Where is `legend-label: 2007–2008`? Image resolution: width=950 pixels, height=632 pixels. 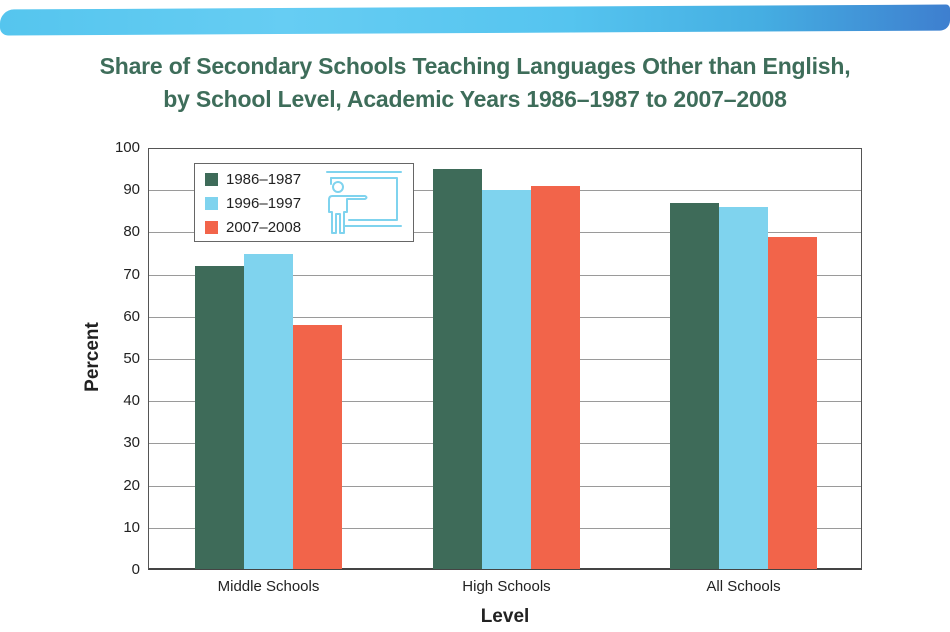
legend-label: 2007–2008 is located at coordinates (264, 227).